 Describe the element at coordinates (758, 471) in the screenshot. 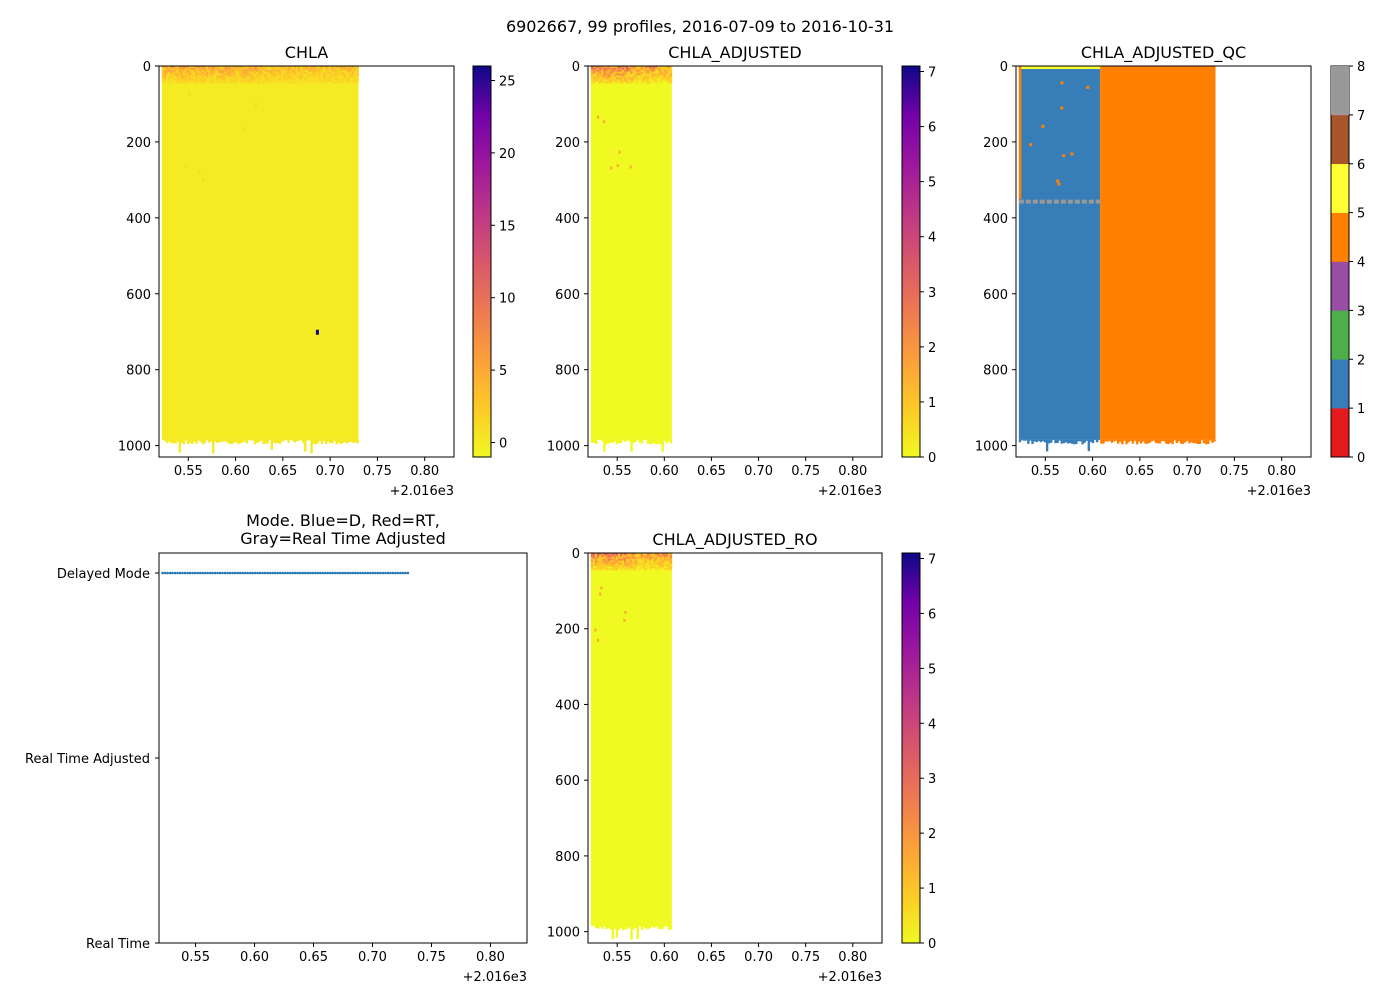

I see `x-tick-label: 0.70` at that location.